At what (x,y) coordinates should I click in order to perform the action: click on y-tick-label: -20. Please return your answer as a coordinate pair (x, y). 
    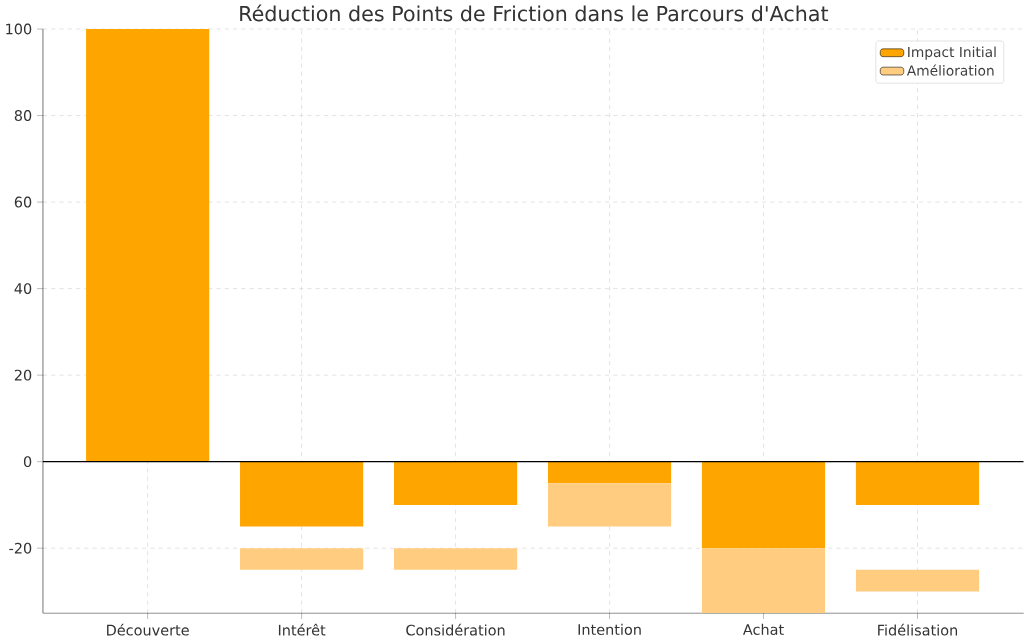
    Looking at the image, I should click on (20, 548).